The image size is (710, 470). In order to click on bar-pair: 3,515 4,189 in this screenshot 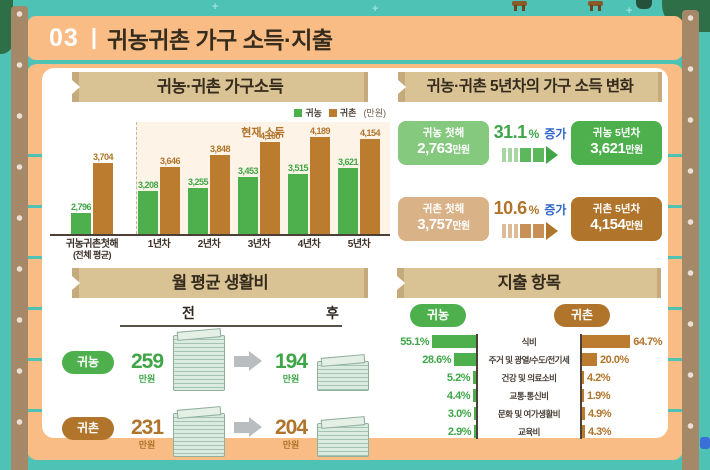, I will do `click(309, 178)`.